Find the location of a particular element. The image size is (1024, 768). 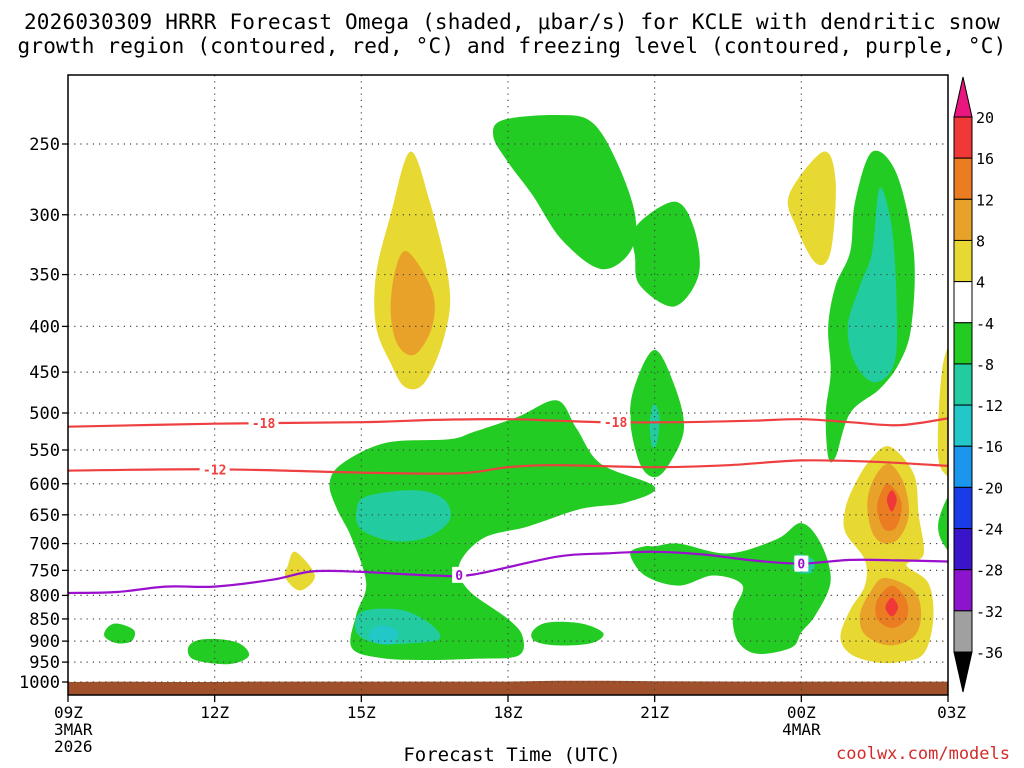

colorbar-label-3: 8 is located at coordinates (980, 241).